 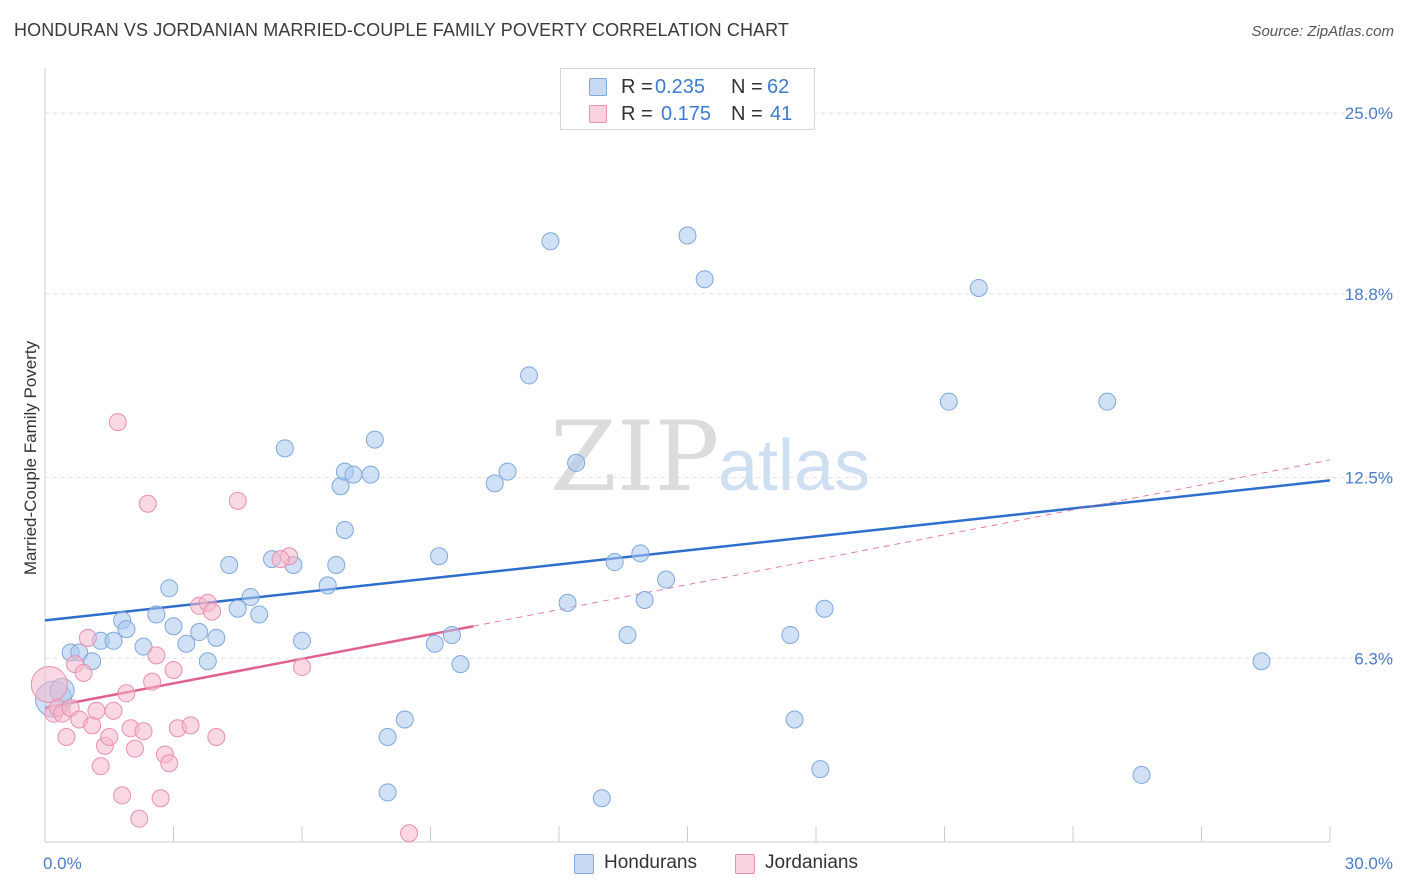 I want to click on jordanians-trend-extension, so click(x=902, y=543).